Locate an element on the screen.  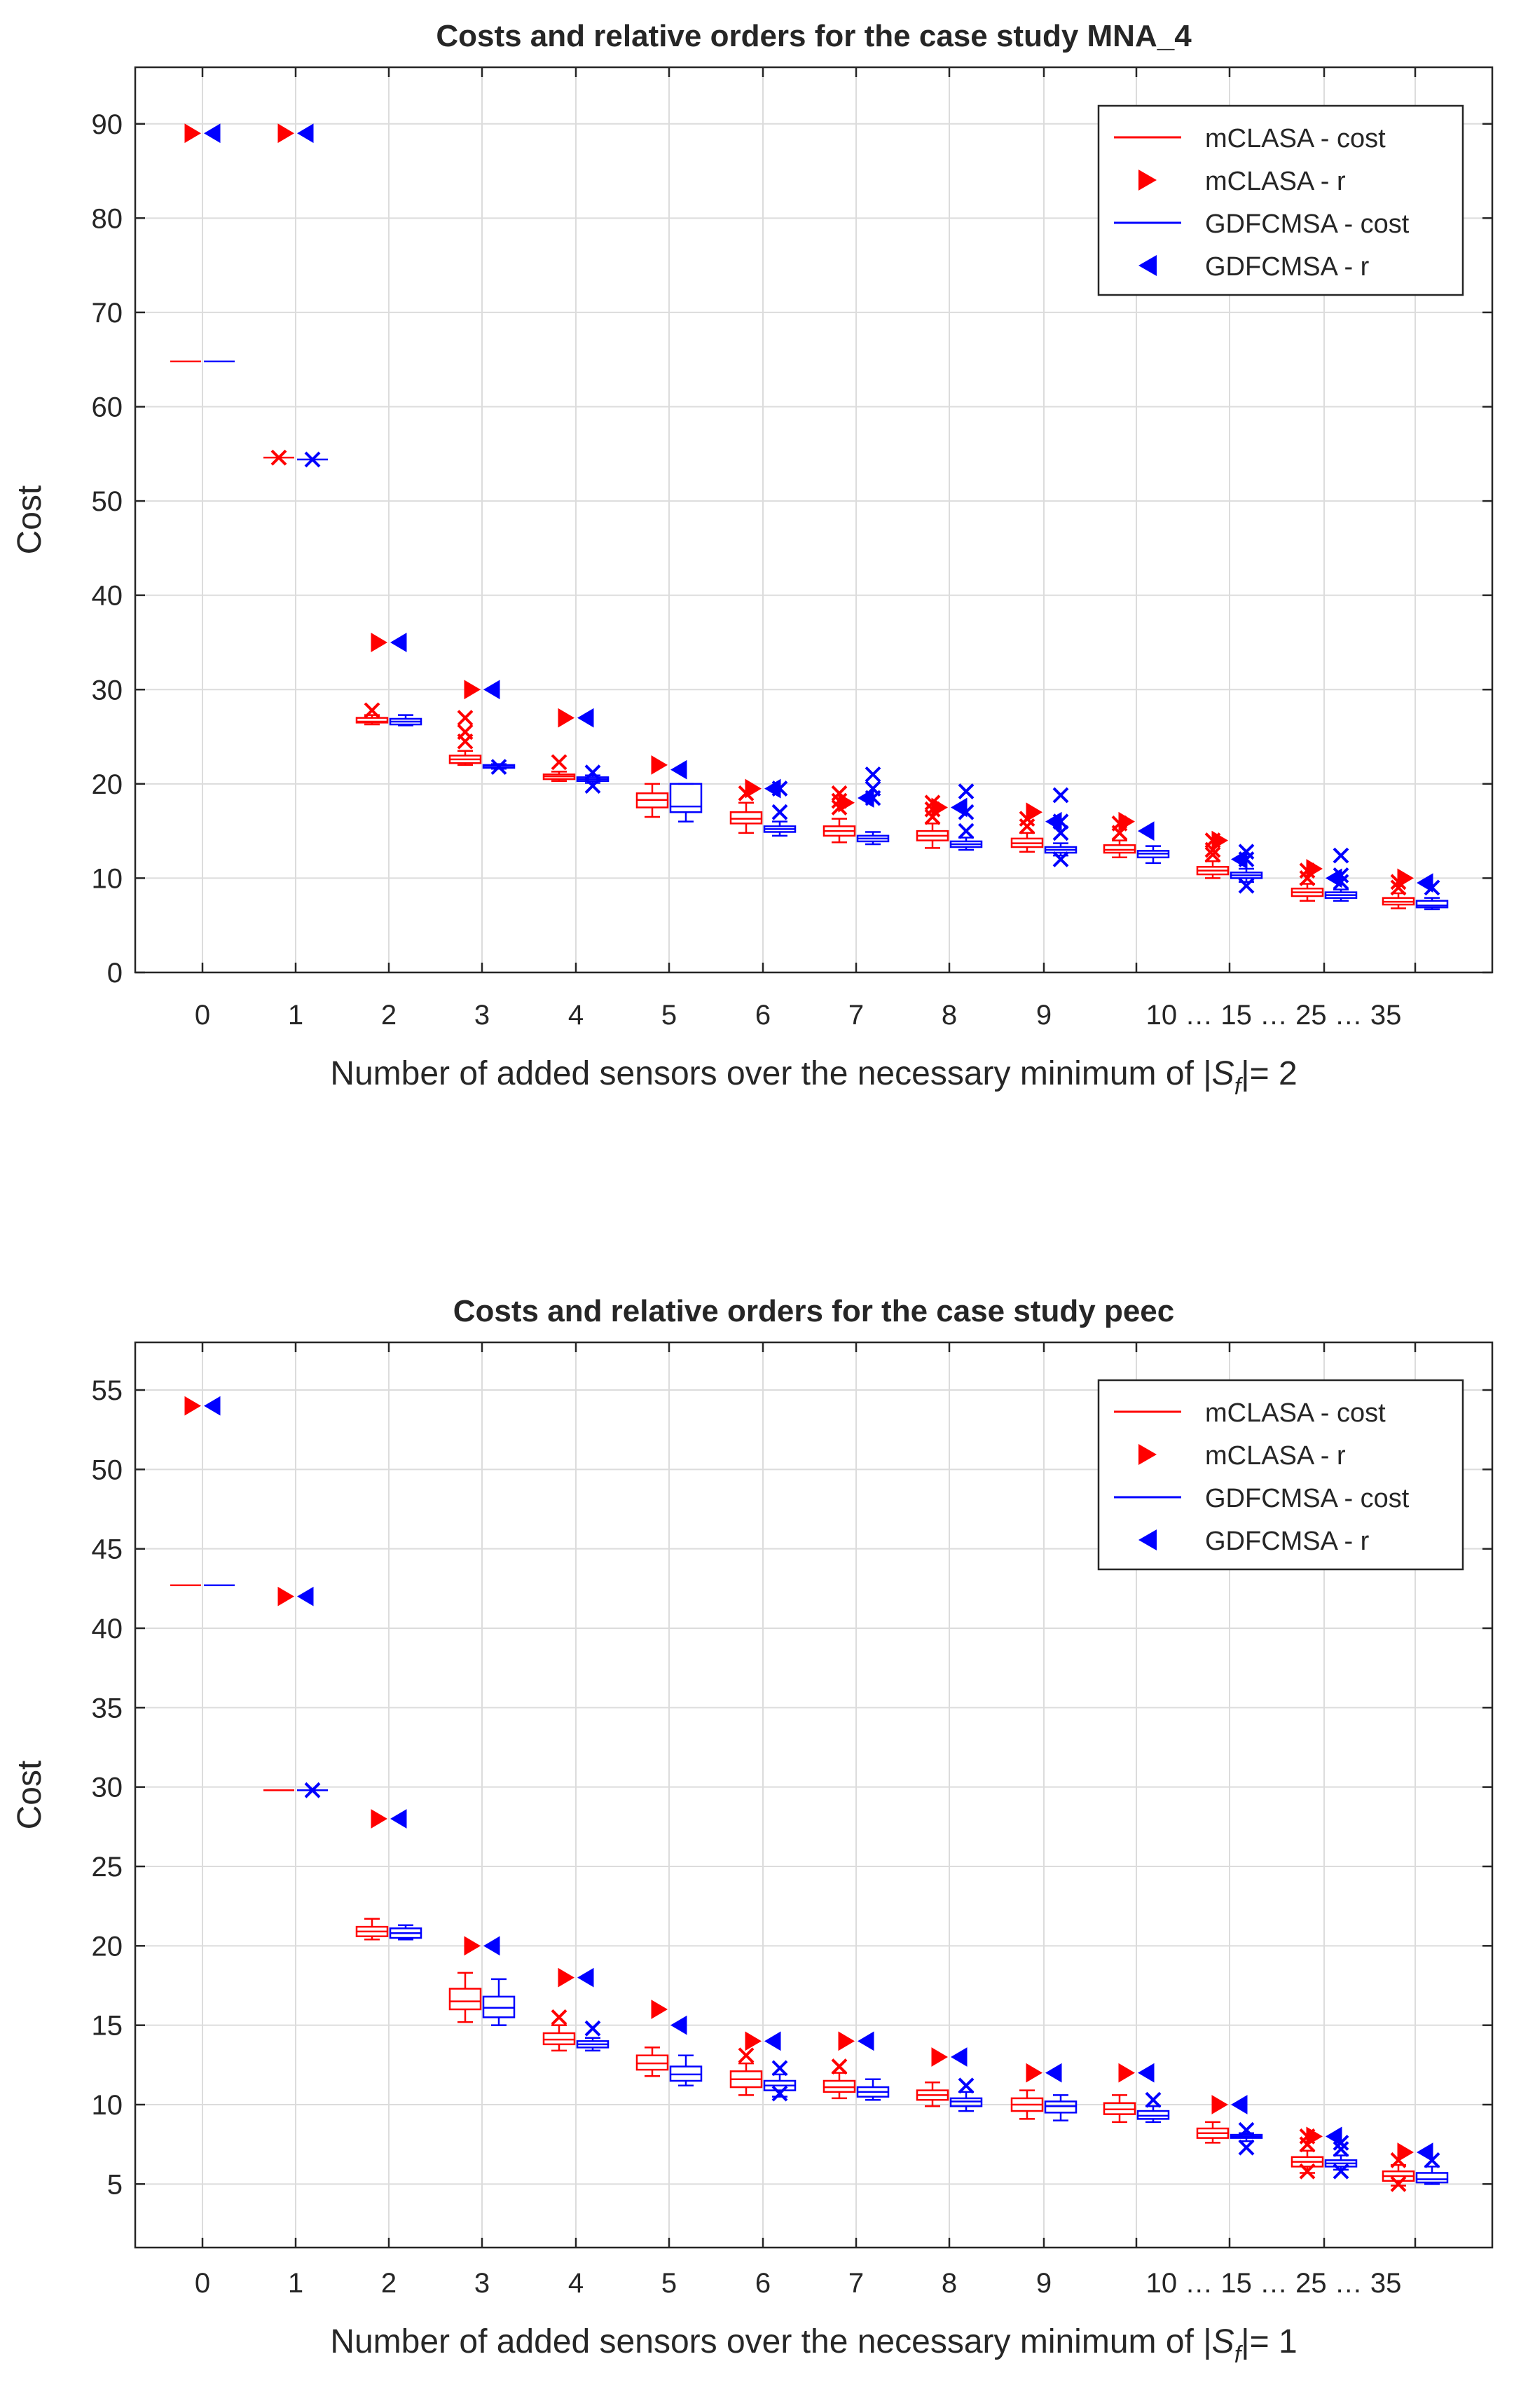
y-tick-label: 0 is located at coordinates (115, 974).